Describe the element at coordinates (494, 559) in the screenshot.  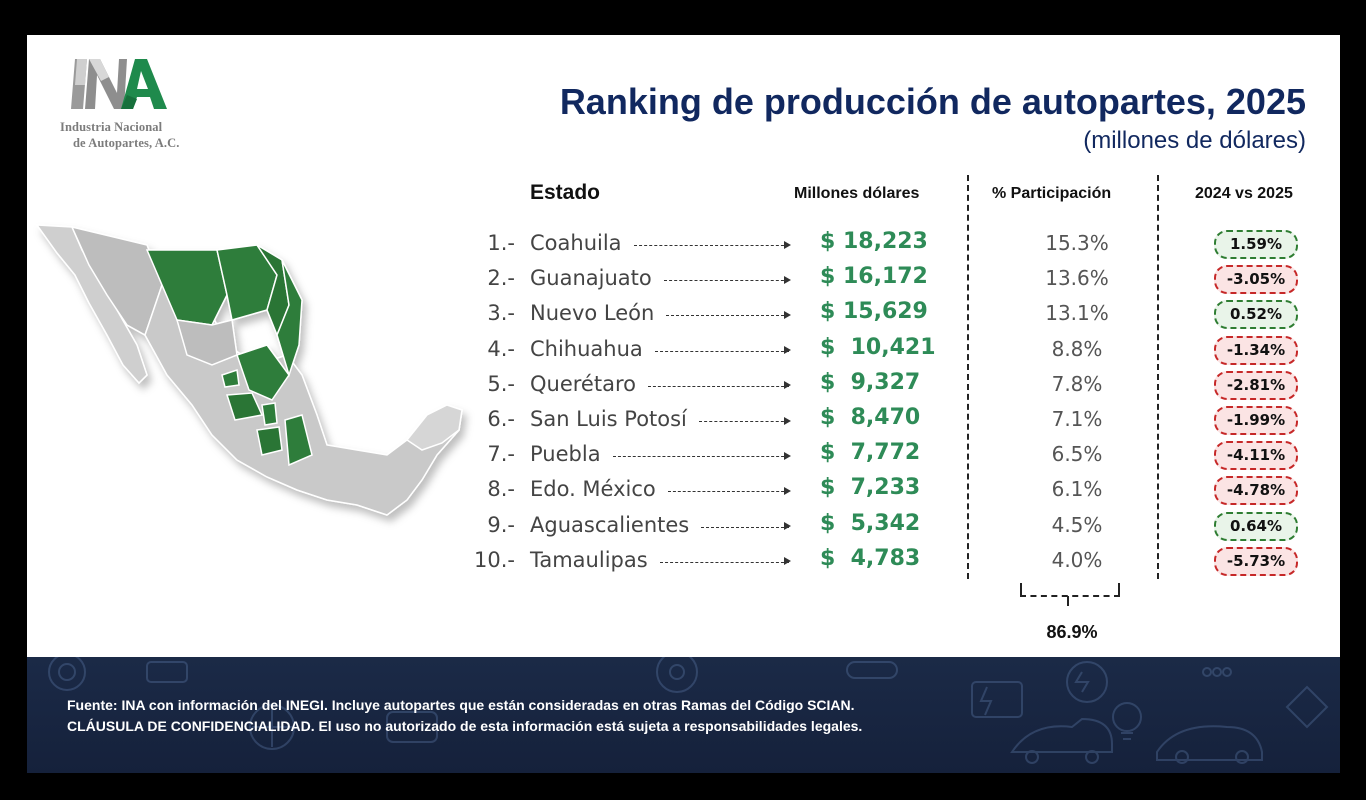
I see `rank-label: 10.-` at that location.